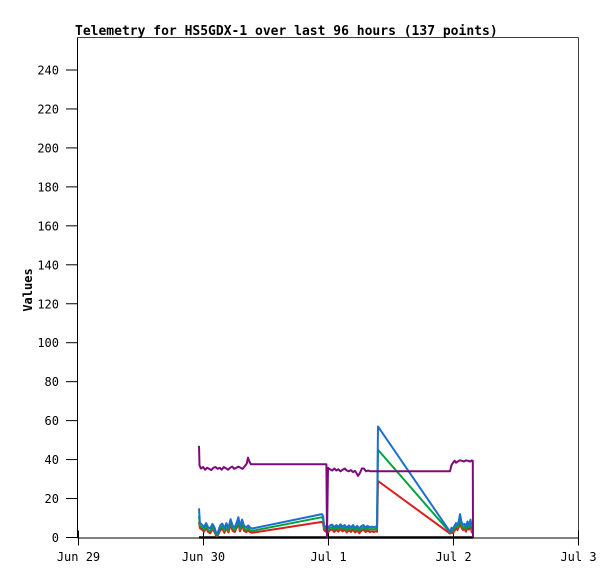  What do you see at coordinates (48, 265) in the screenshot?
I see `y-tick-label: 140` at bounding box center [48, 265].